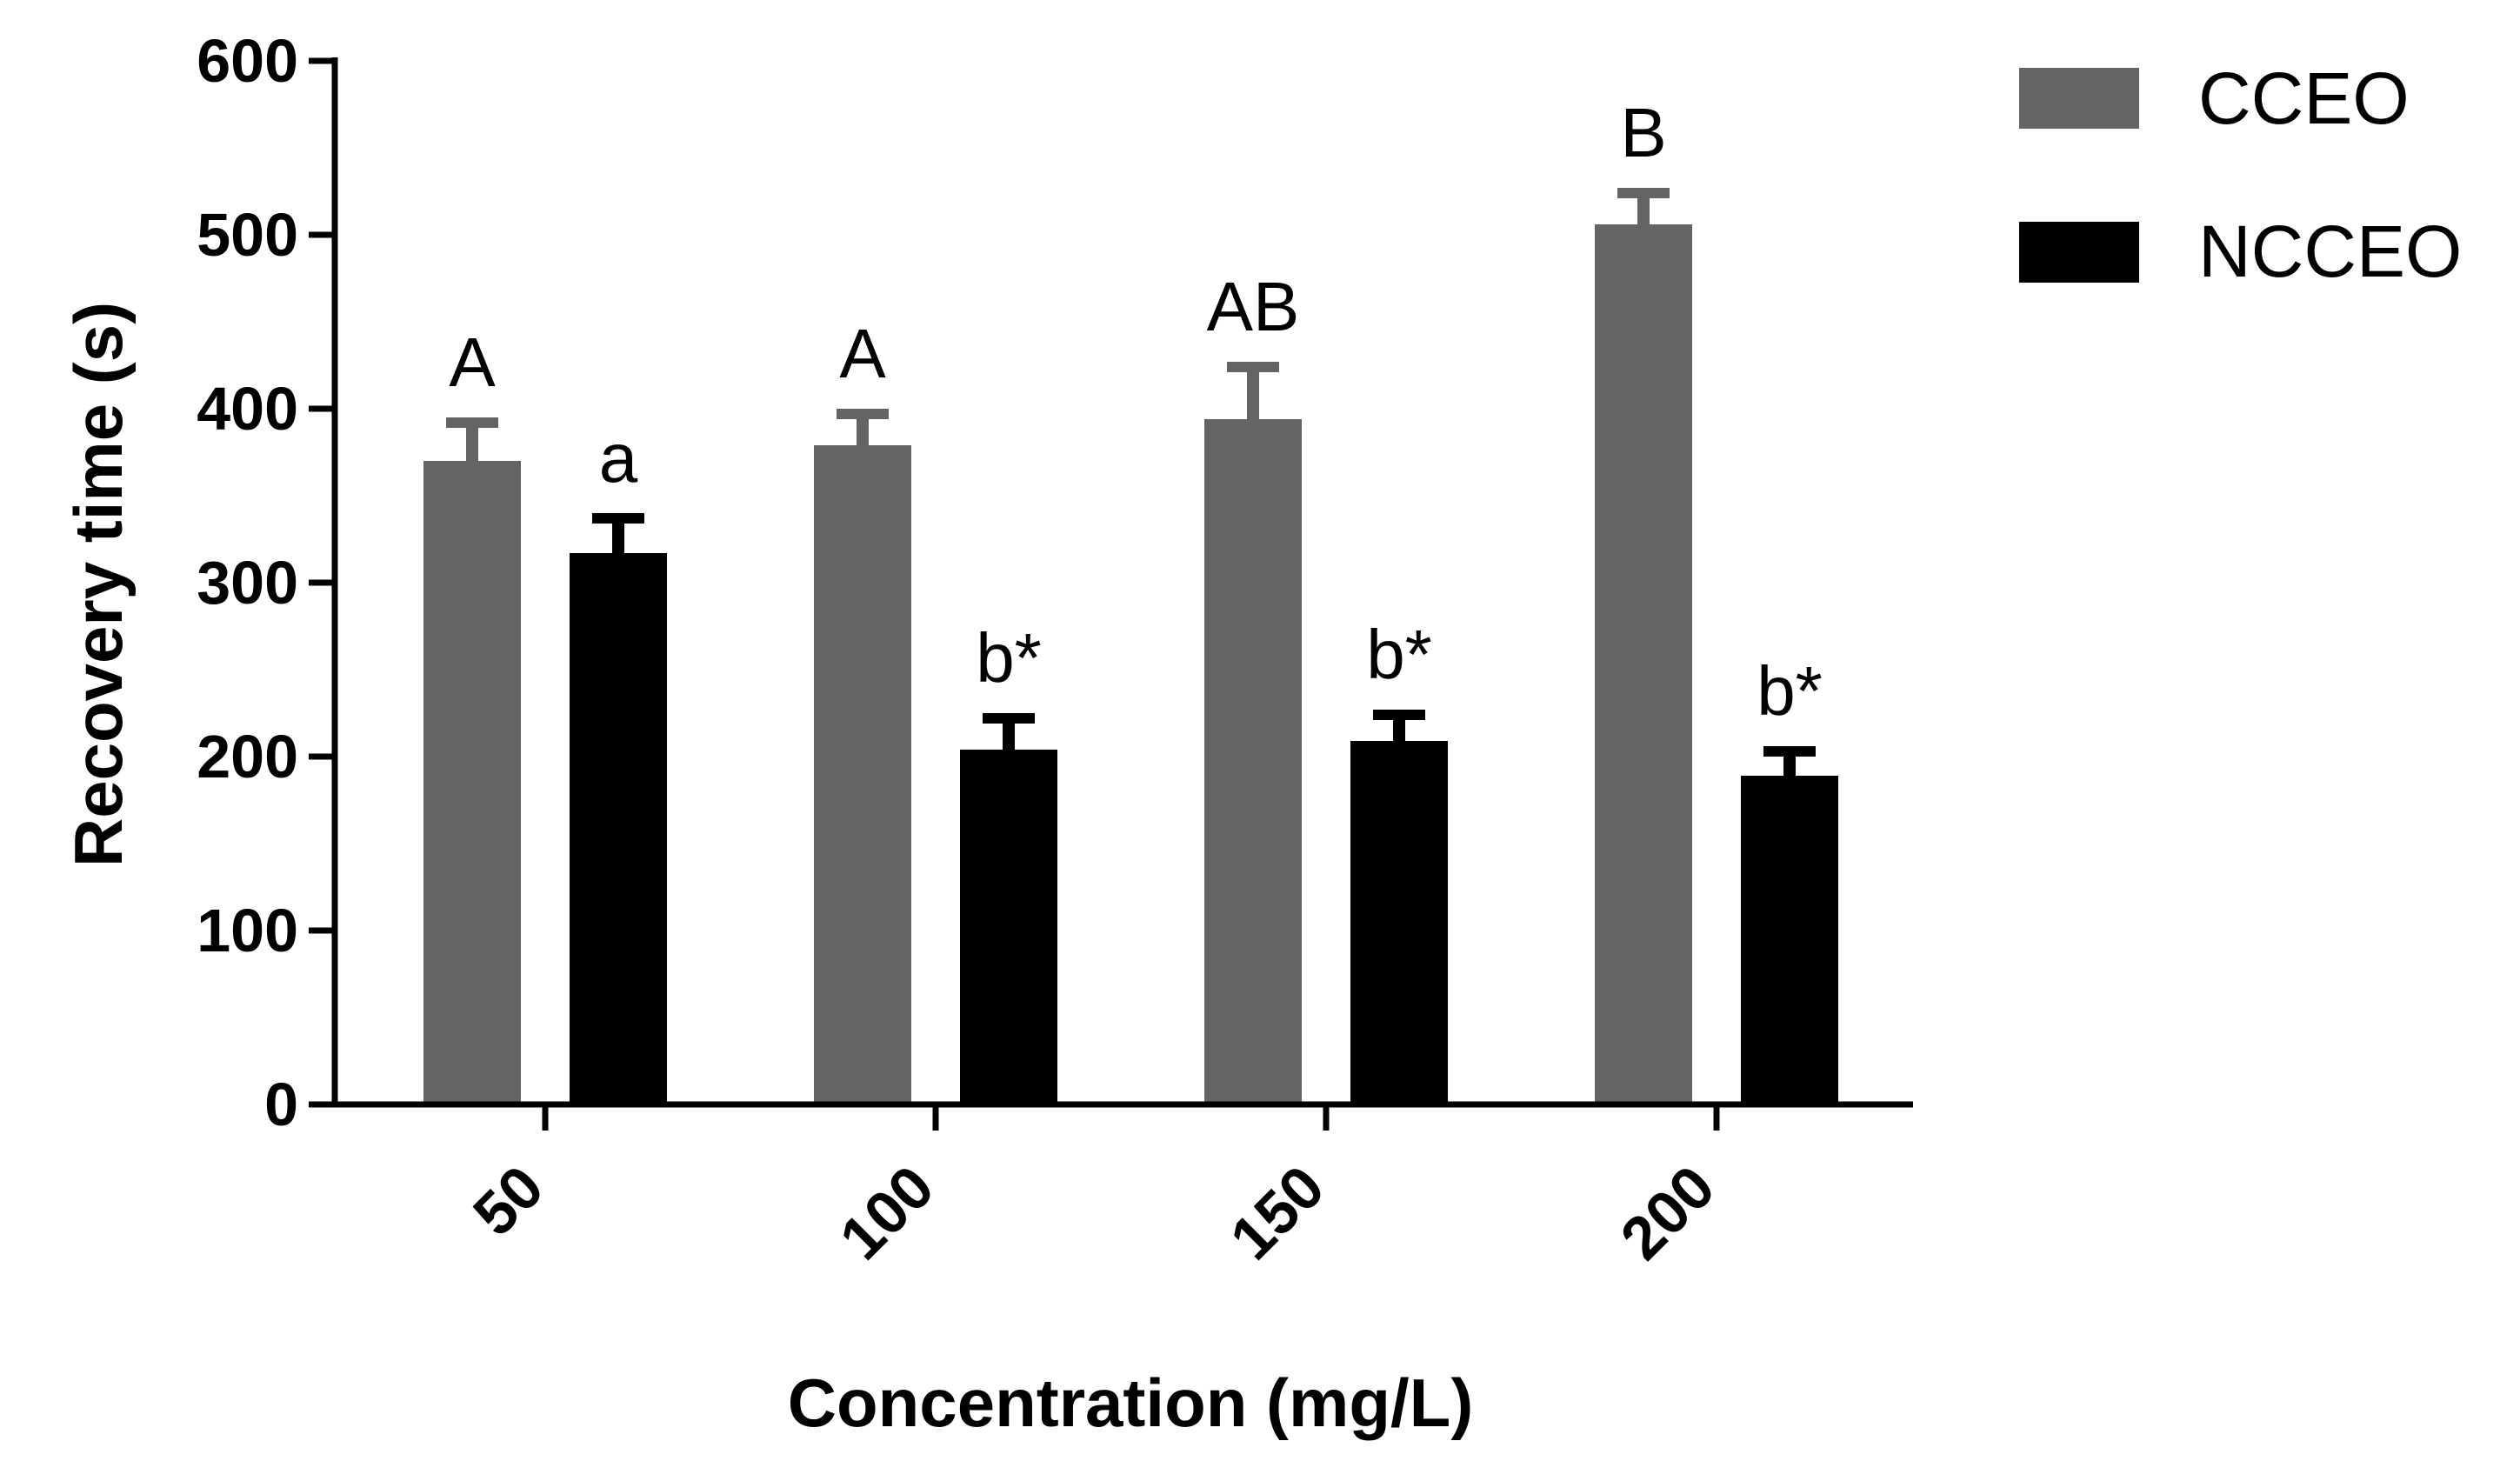  What do you see at coordinates (2079, 98) in the screenshot?
I see `legend-swatch-cceo` at bounding box center [2079, 98].